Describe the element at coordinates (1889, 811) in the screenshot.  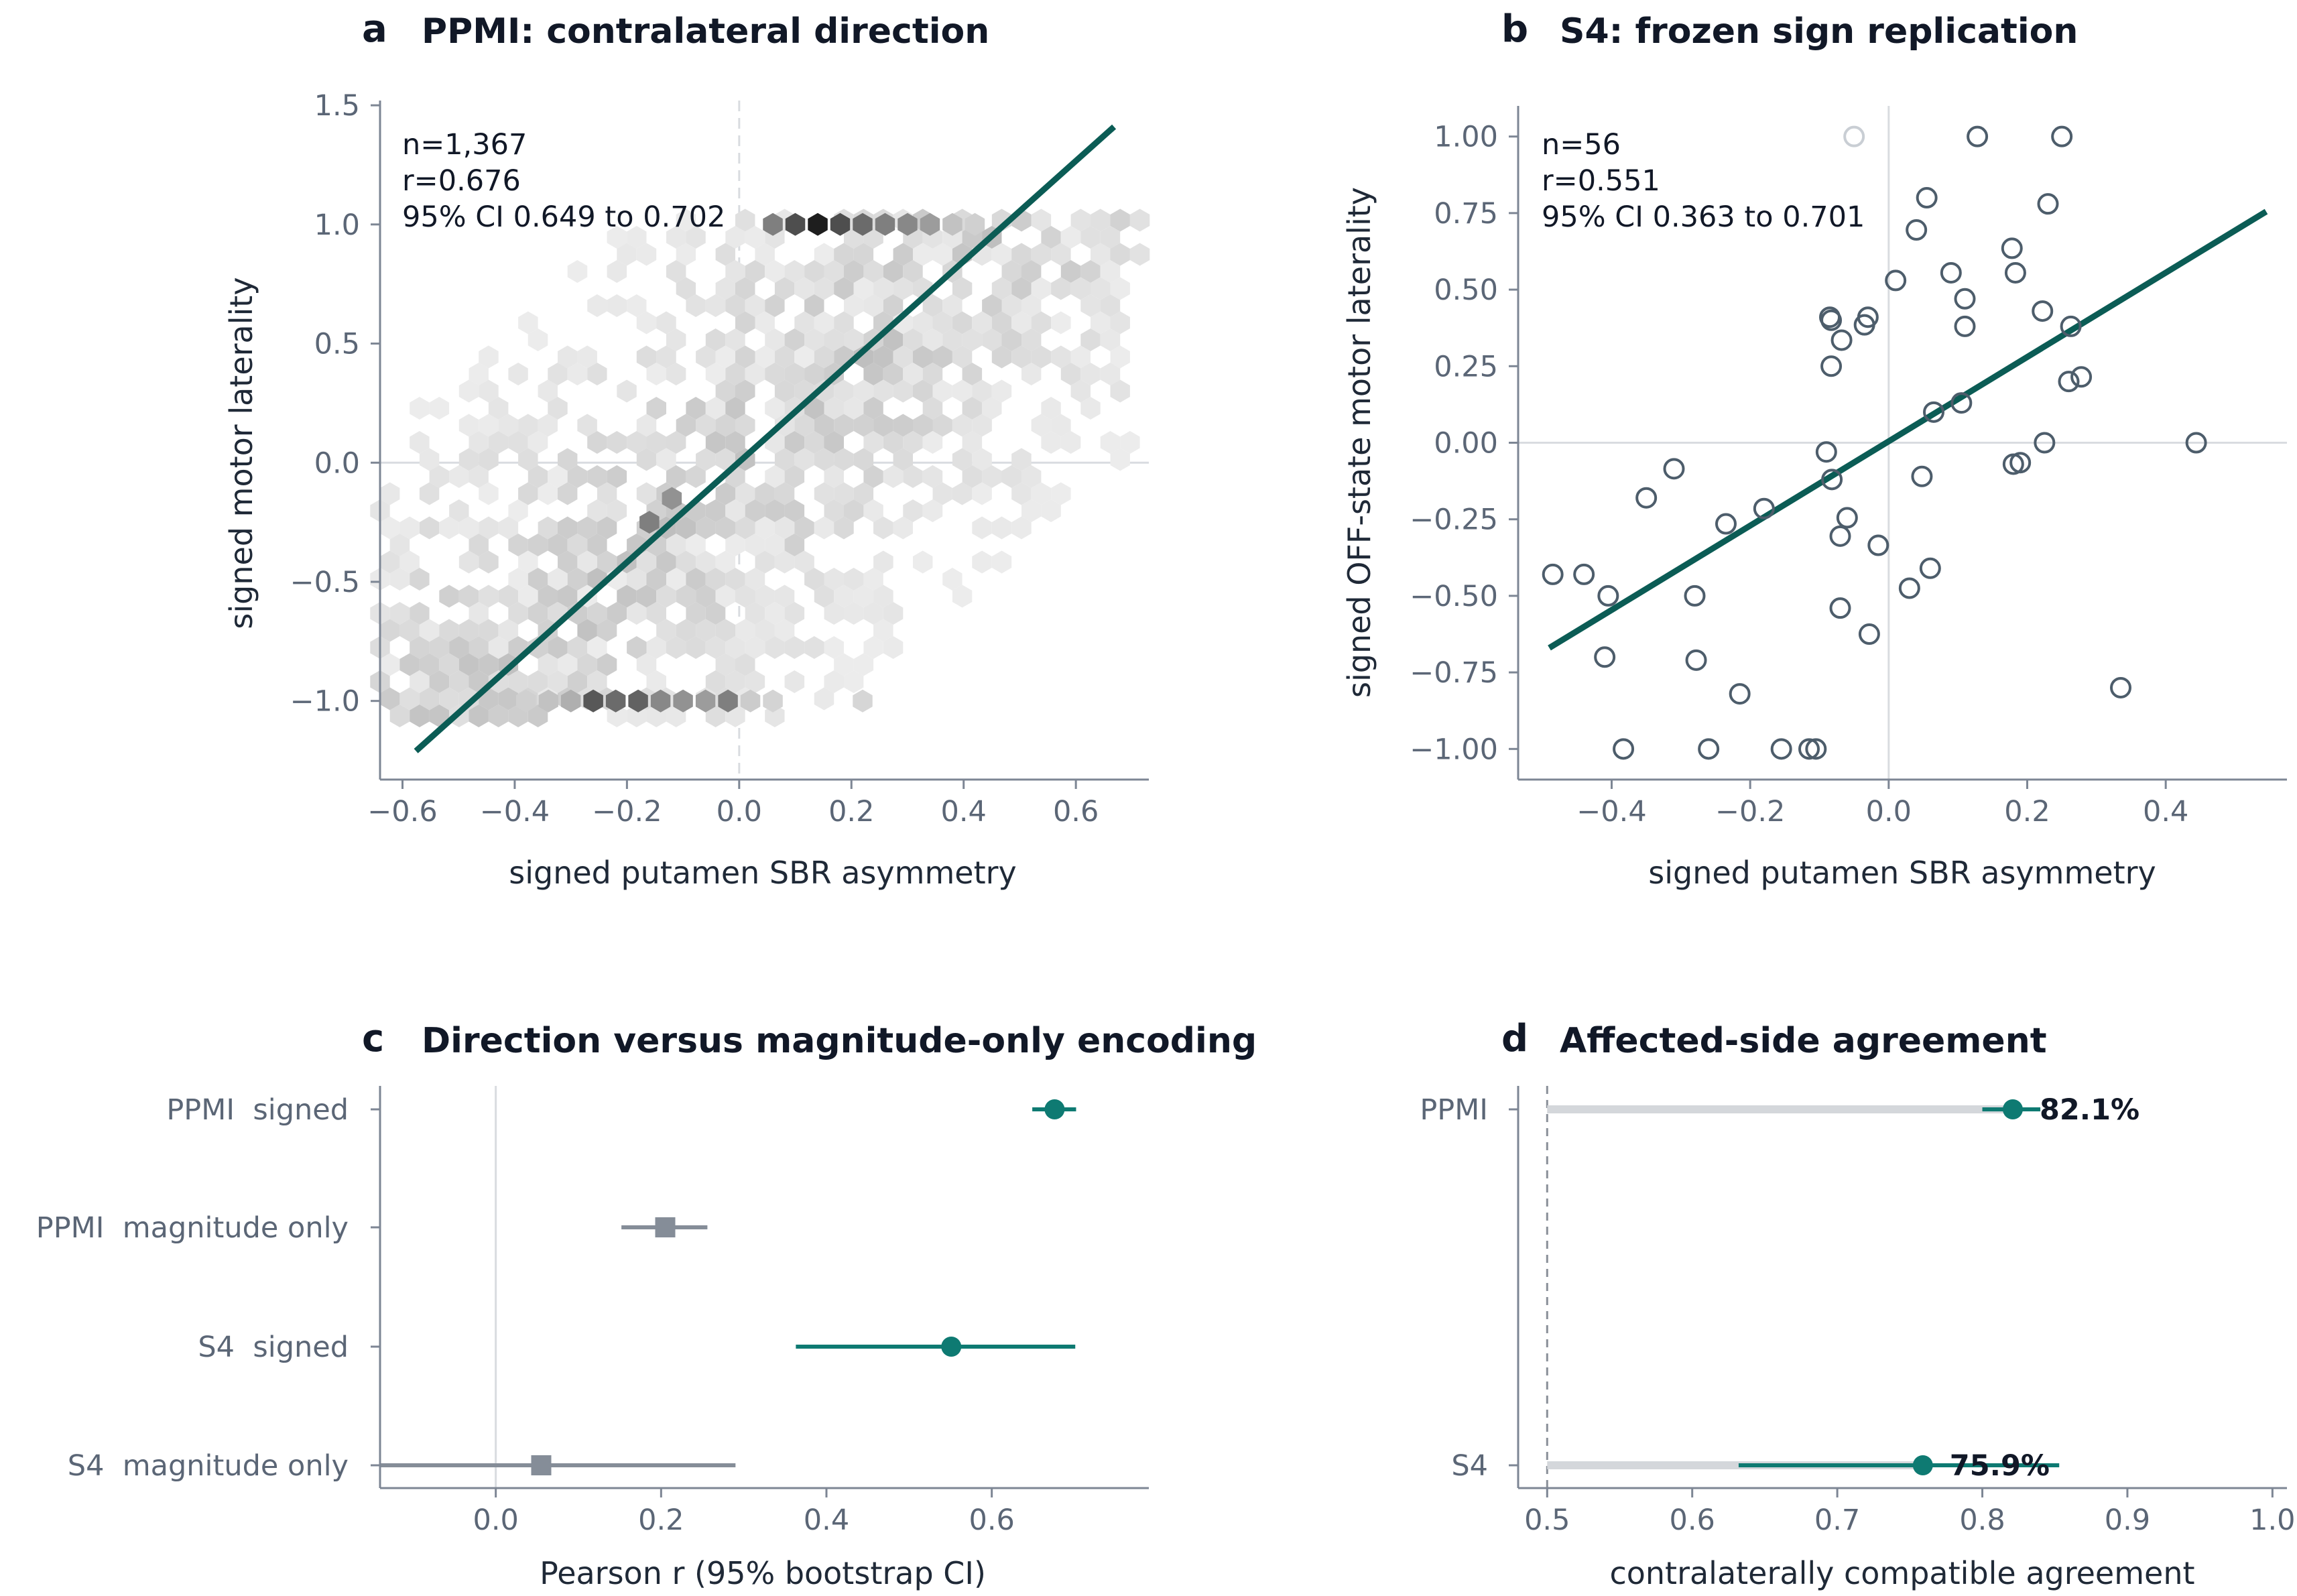
I see `x-tick-label: 0.0` at that location.